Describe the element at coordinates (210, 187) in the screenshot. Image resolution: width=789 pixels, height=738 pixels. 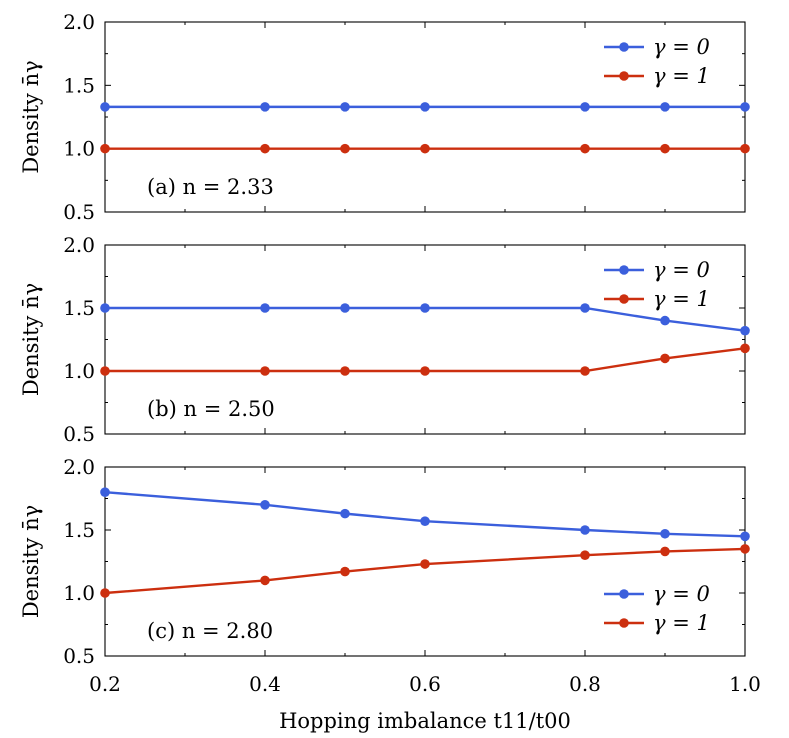
I see `panel-label: (a) n = 2.33` at that location.